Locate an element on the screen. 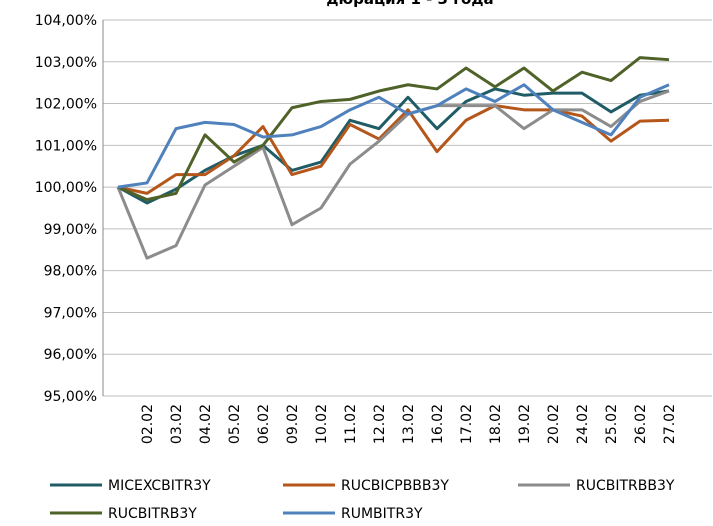 The width and height of the screenshot is (713, 526). x-tick-label: 04.02 is located at coordinates (206, 424).